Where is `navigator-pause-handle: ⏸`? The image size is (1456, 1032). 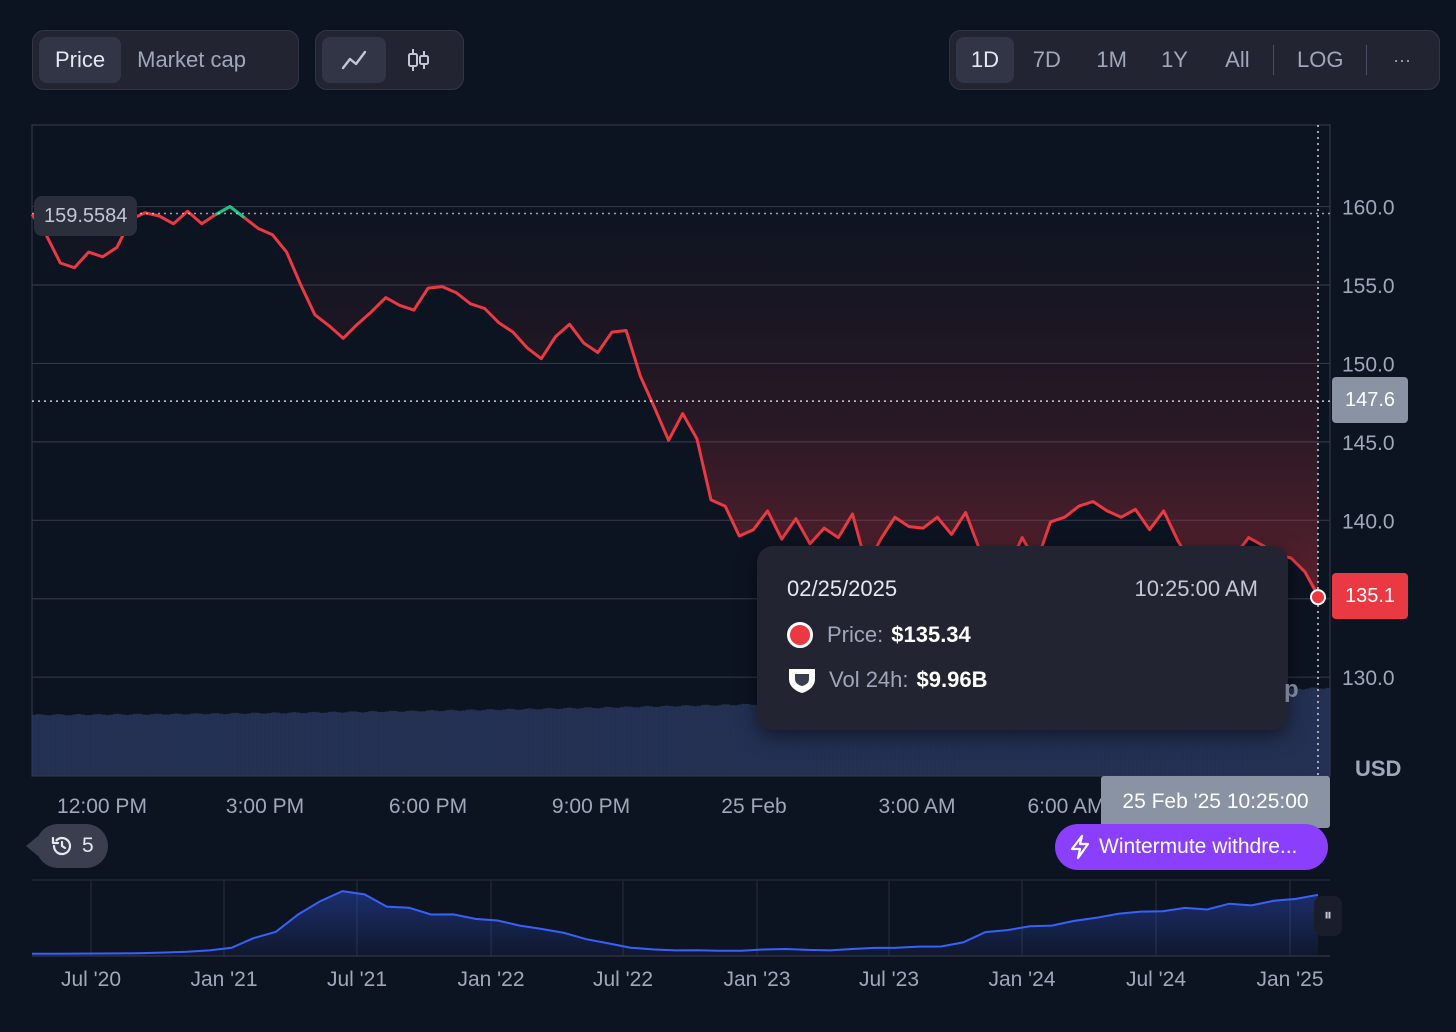
navigator-pause-handle: ⏸ is located at coordinates (1328, 916).